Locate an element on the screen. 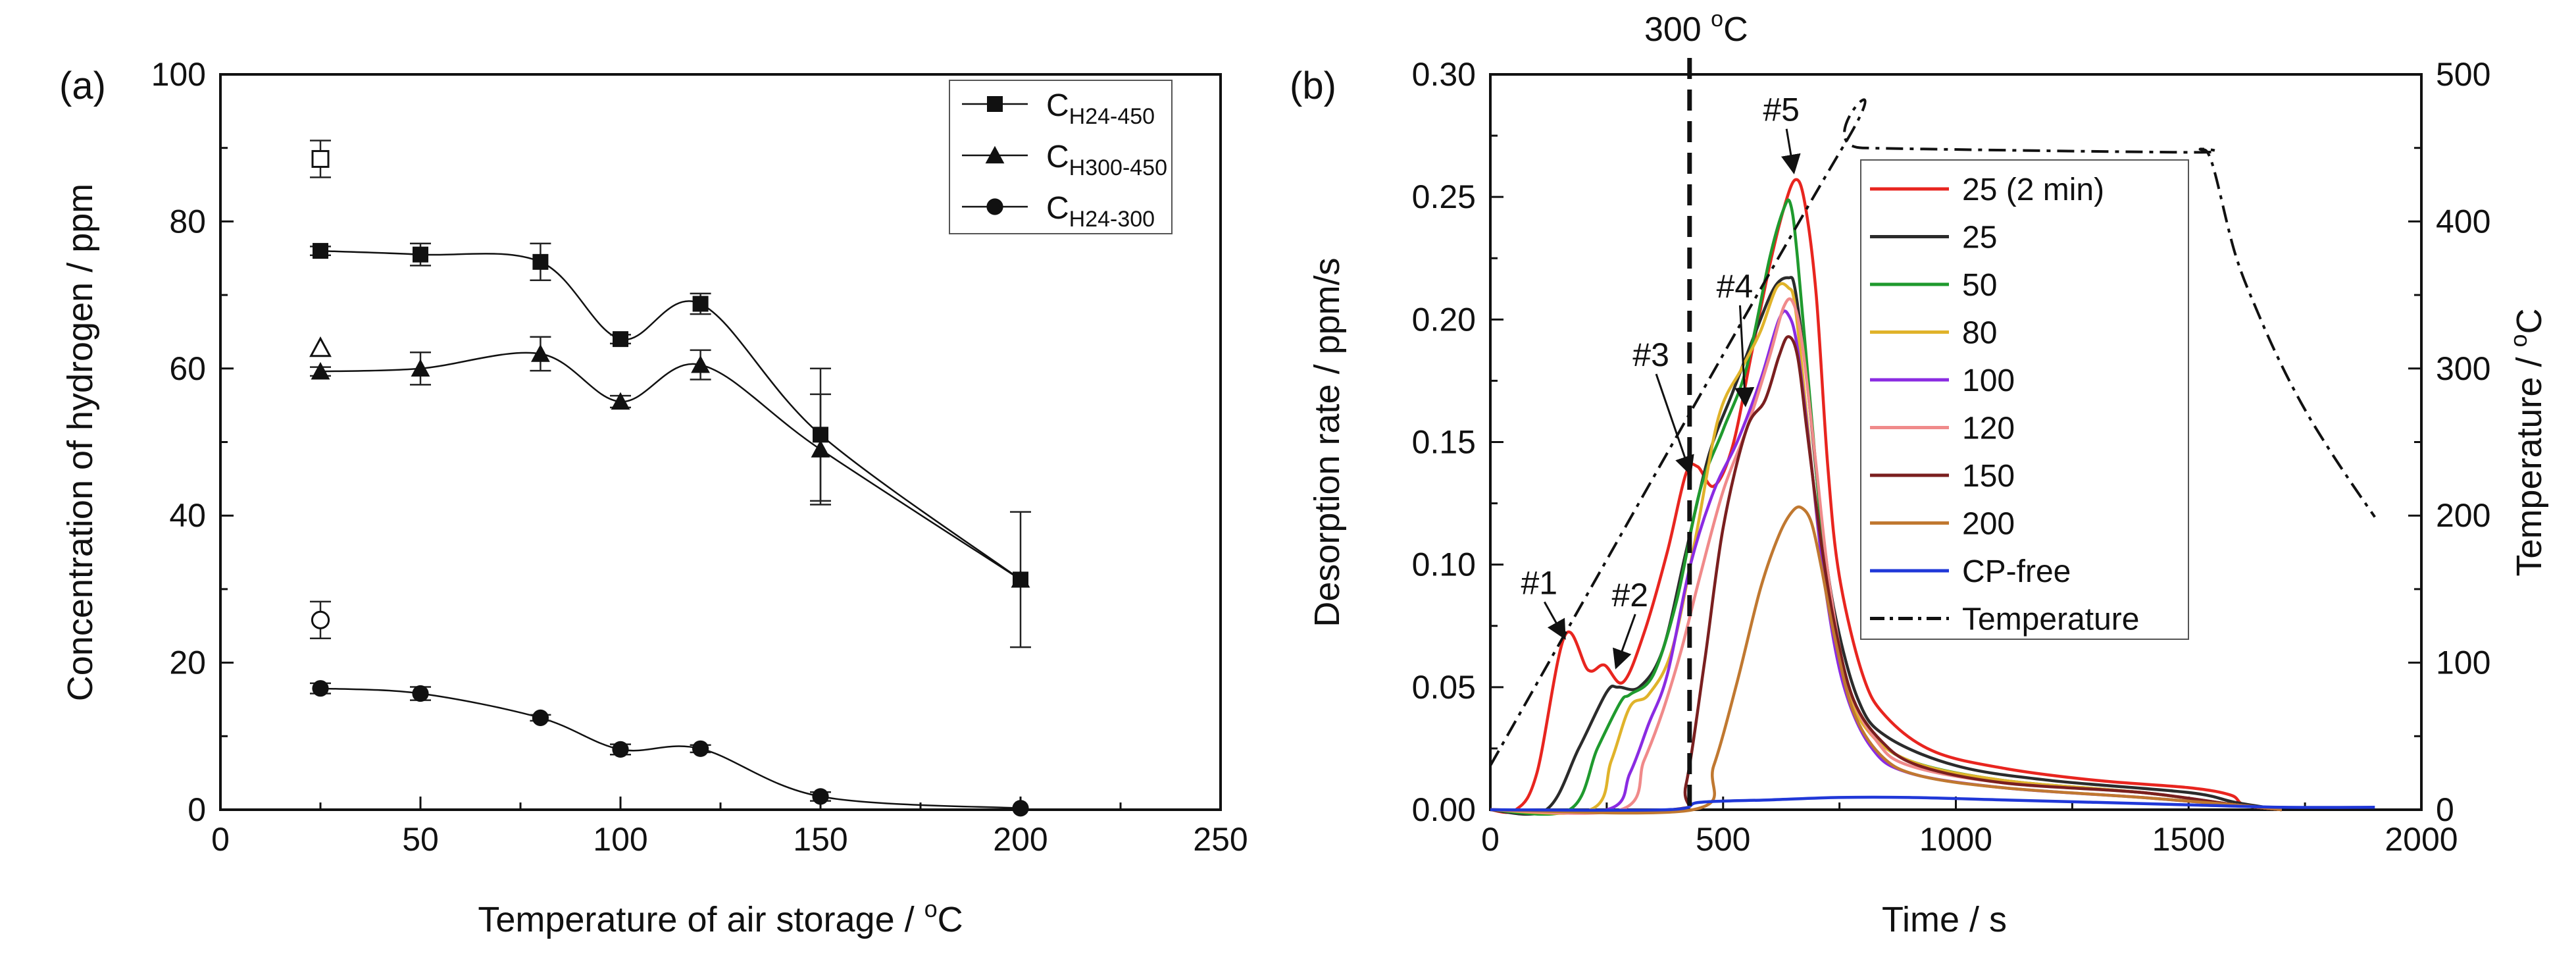 The width and height of the screenshot is (2576, 971). y-tick-label-a: 100 is located at coordinates (179, 74).